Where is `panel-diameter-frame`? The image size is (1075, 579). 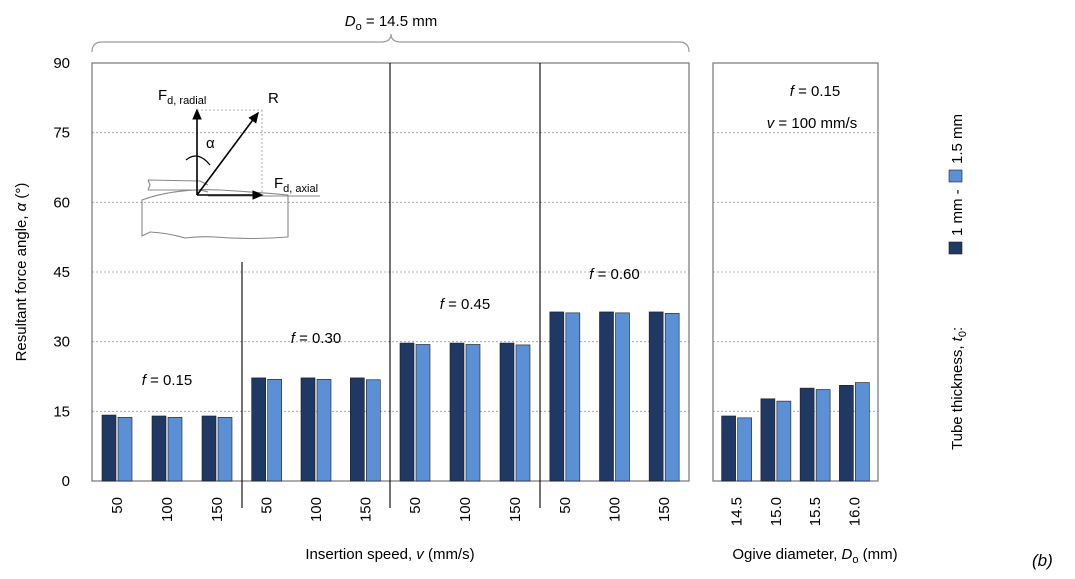
panel-diameter-frame is located at coordinates (795, 272).